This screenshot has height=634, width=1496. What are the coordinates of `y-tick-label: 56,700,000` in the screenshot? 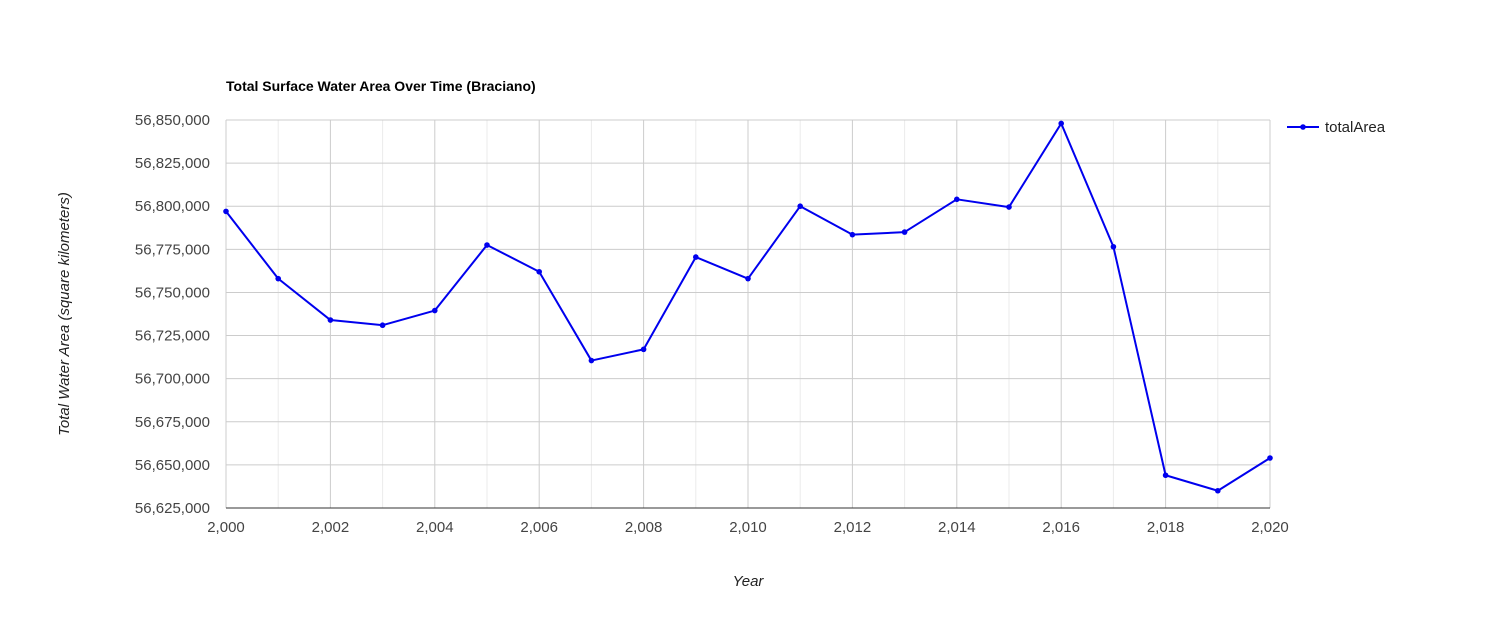 It's located at (172, 379).